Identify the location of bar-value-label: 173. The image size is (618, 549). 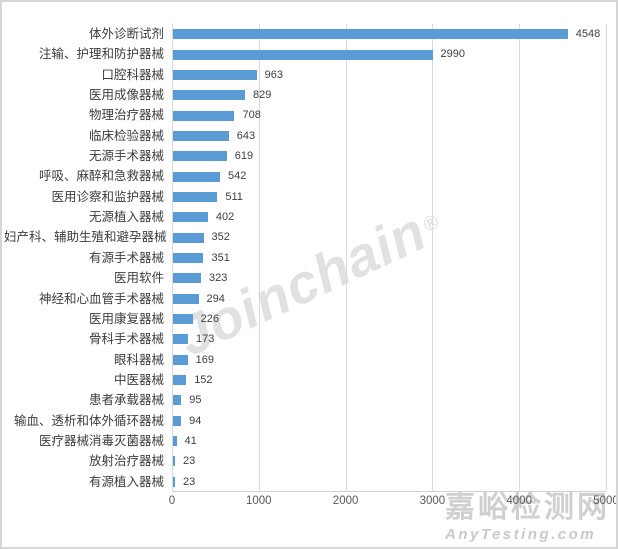
(205, 339).